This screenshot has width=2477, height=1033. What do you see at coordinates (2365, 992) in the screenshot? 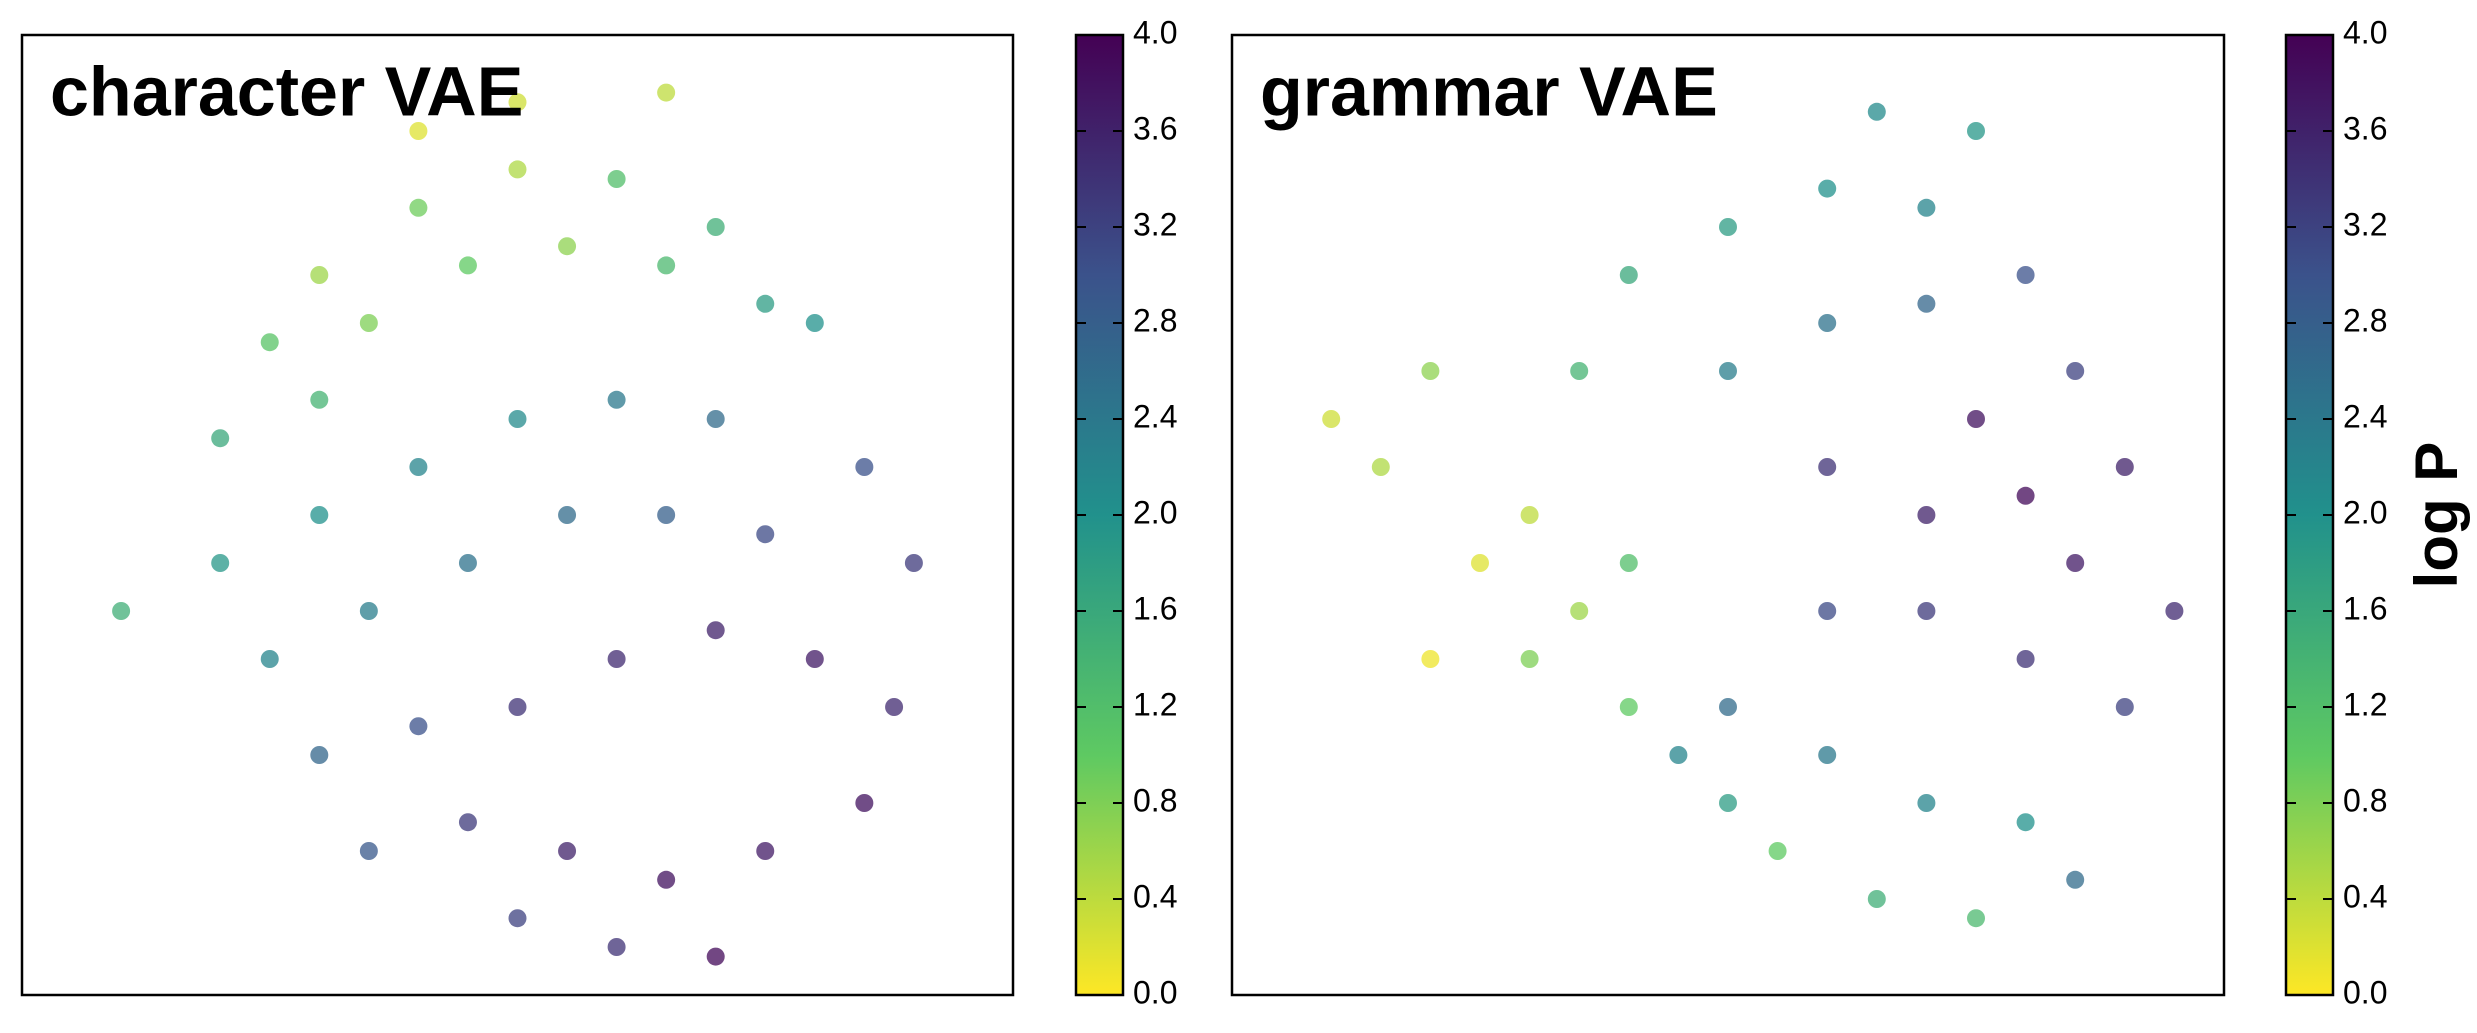
I see `colorbar-tick-label: 0.0` at bounding box center [2365, 992].